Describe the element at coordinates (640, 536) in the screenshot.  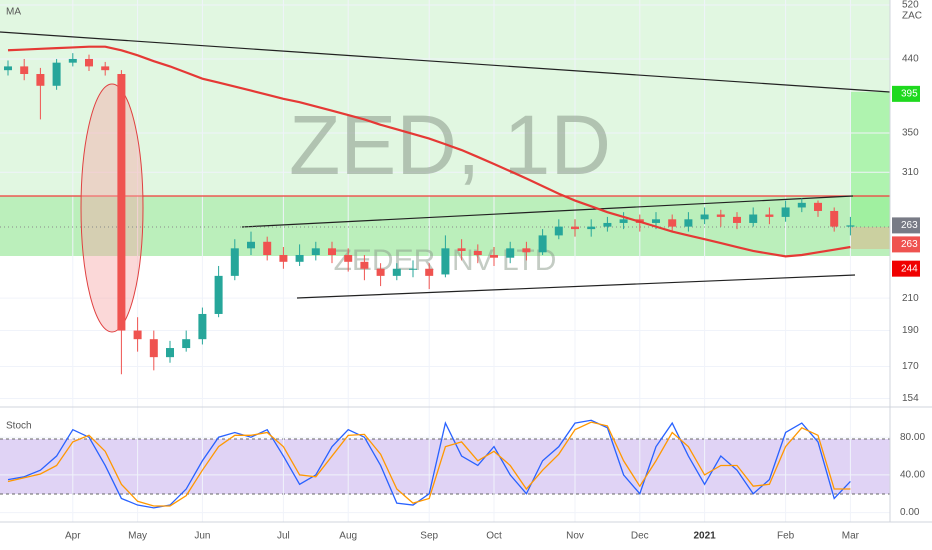
I see `x-tick-label: Dec` at that location.